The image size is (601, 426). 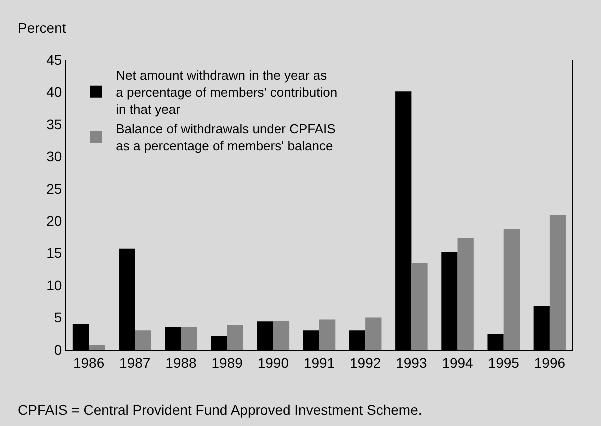 What do you see at coordinates (366, 362) in the screenshot?
I see `x-tick-label: 1992` at bounding box center [366, 362].